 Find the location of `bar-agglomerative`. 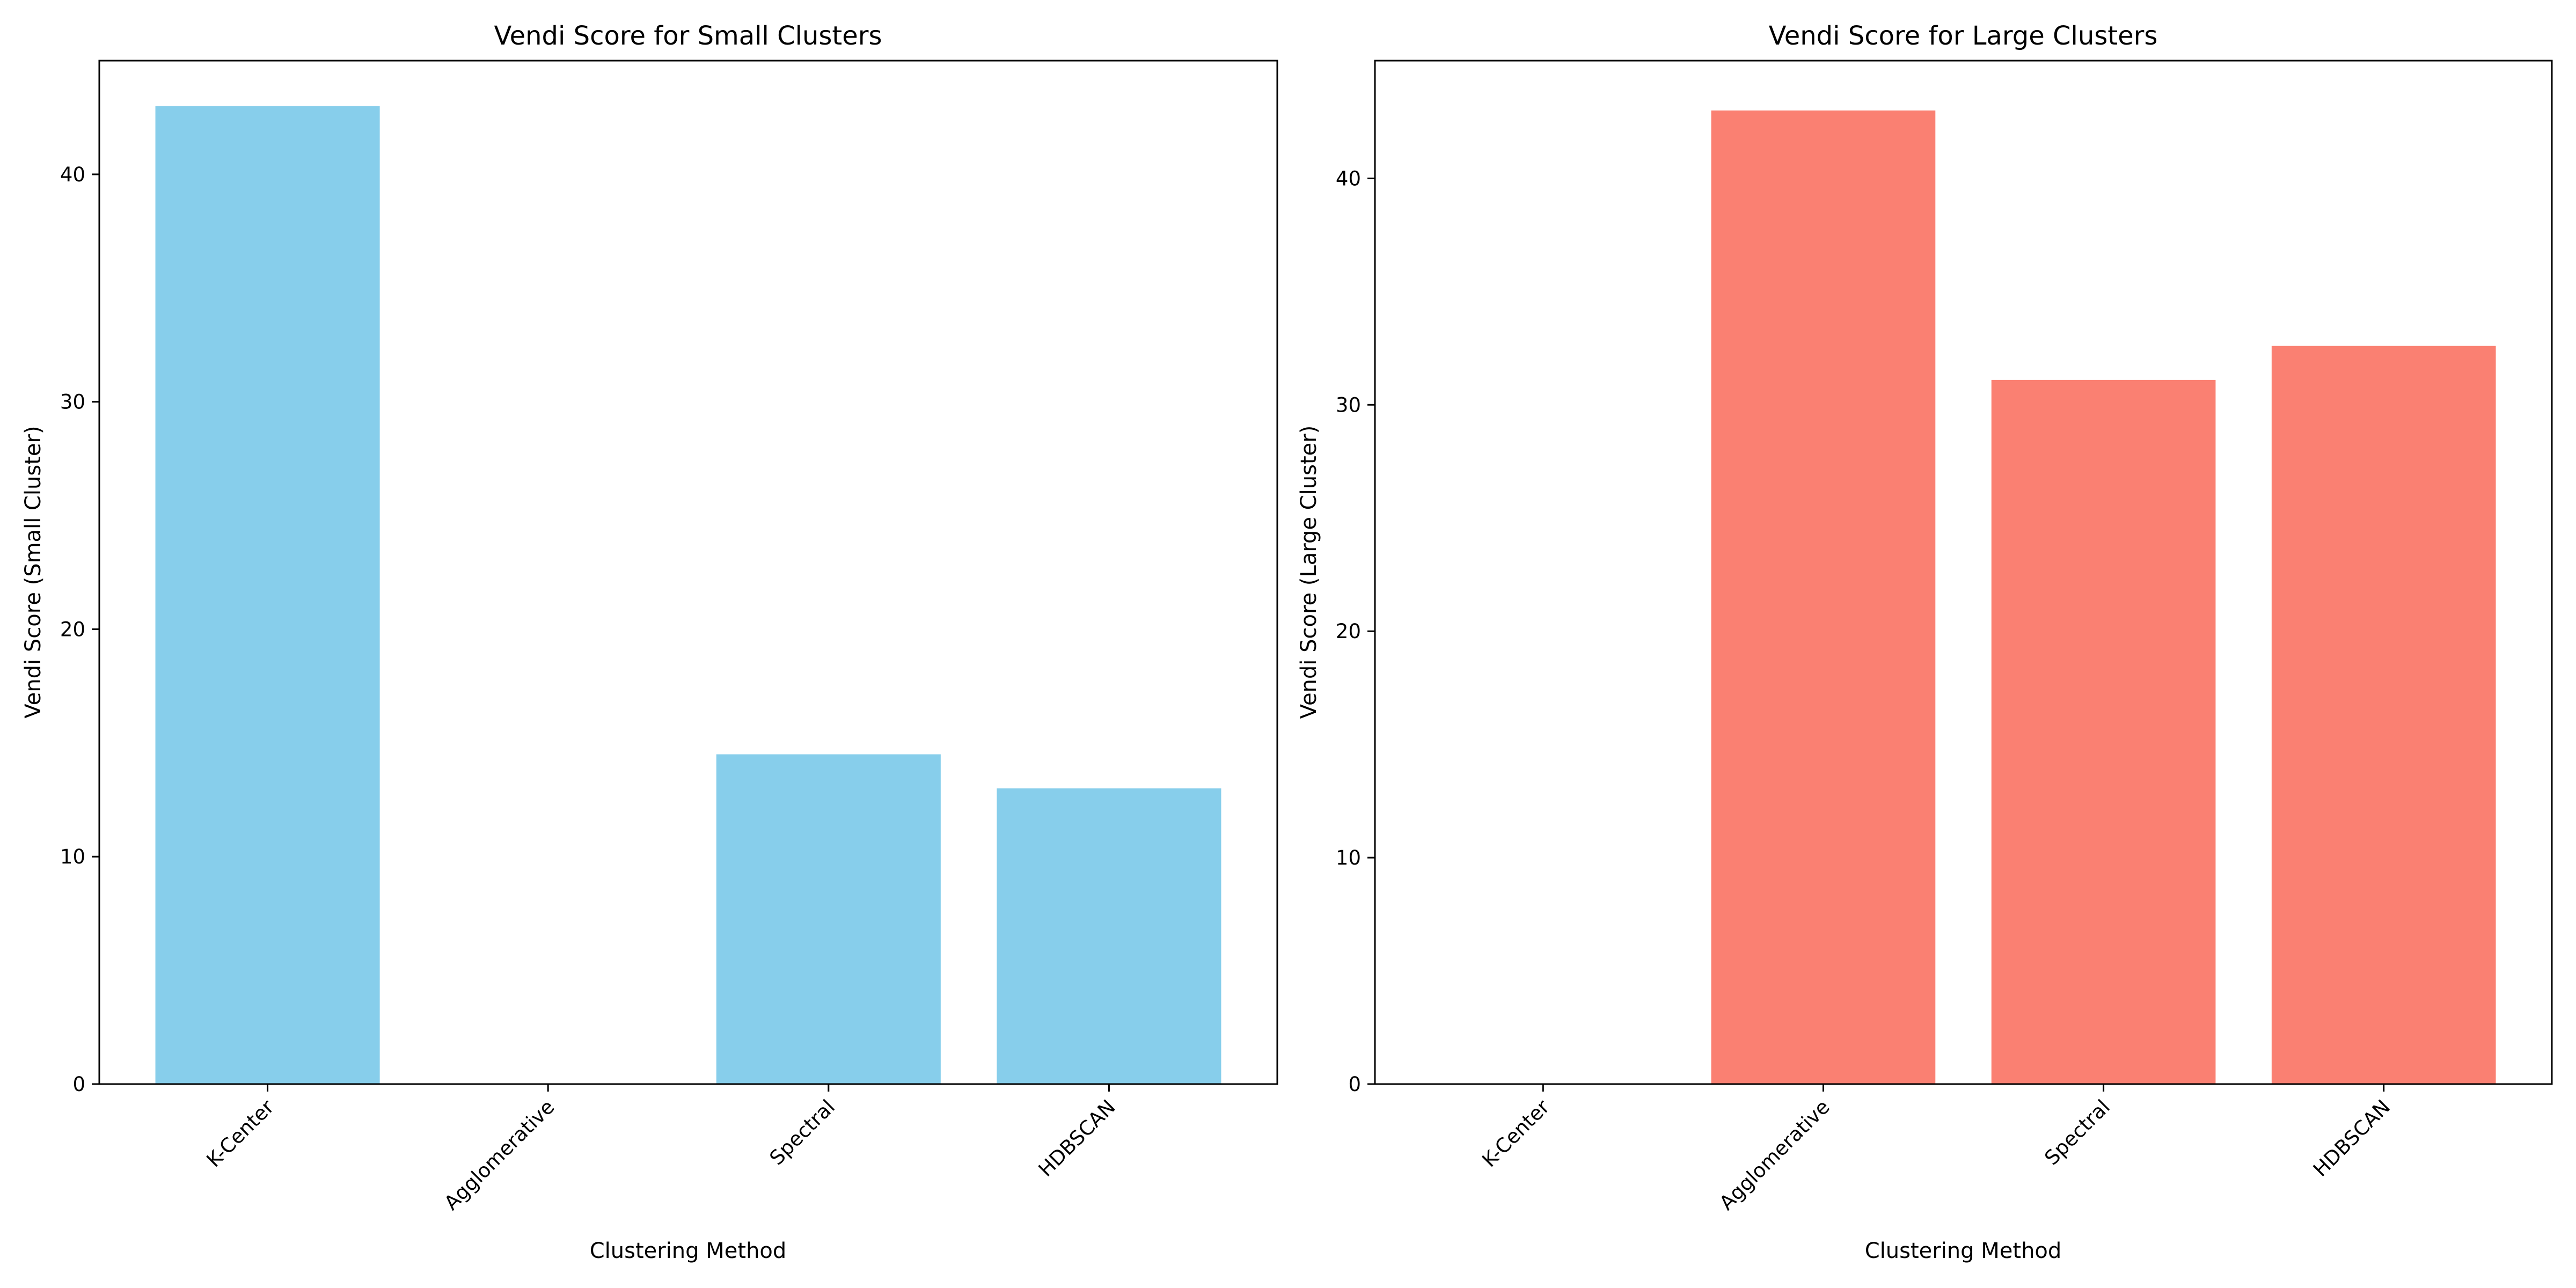

bar-agglomerative is located at coordinates (1823, 597).